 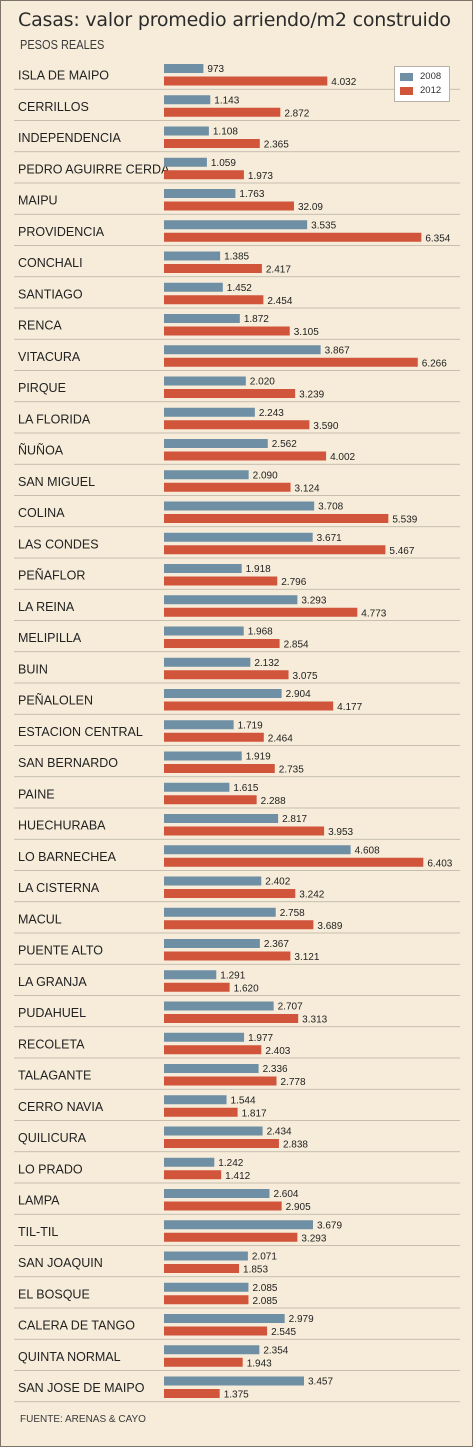 What do you see at coordinates (266, 663) in the screenshot?
I see `value-label-2008-buin: 2.132` at bounding box center [266, 663].